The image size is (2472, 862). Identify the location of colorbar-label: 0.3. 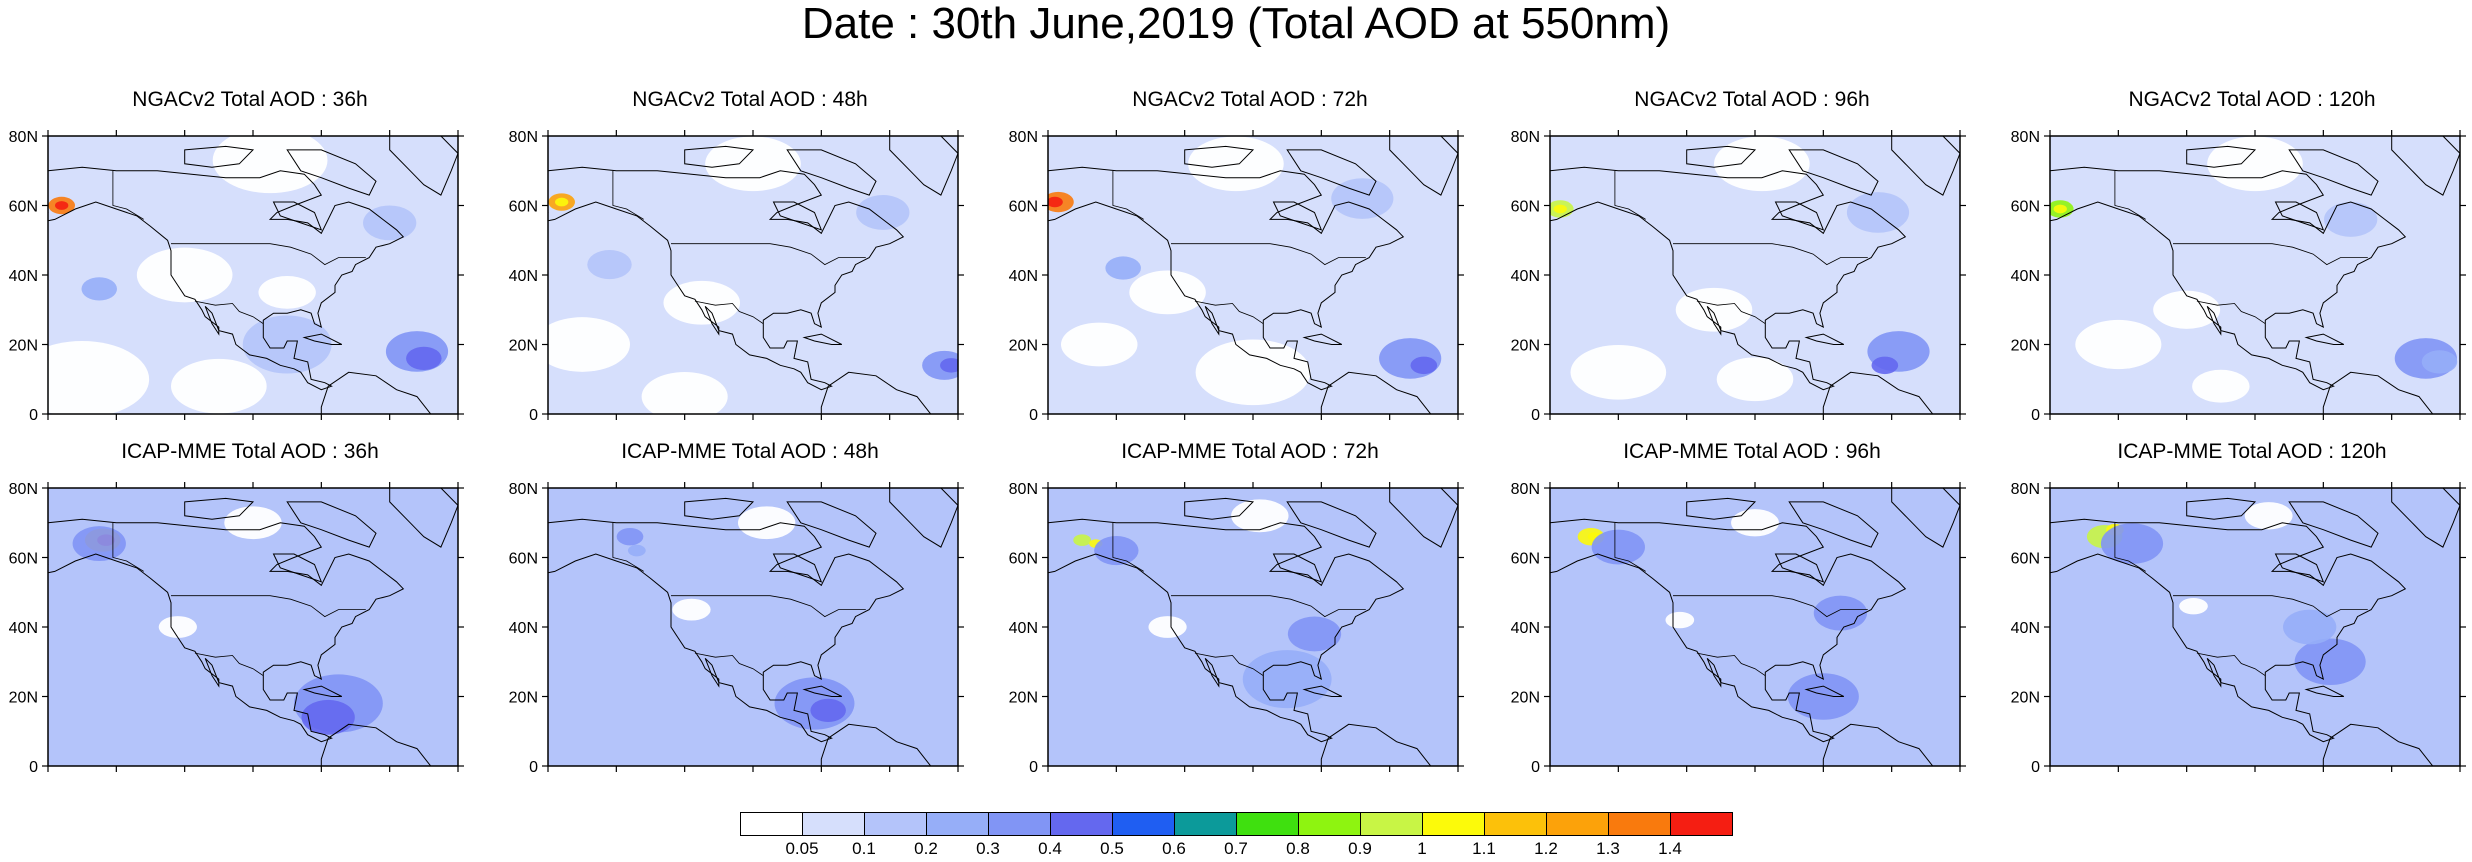
(988, 848).